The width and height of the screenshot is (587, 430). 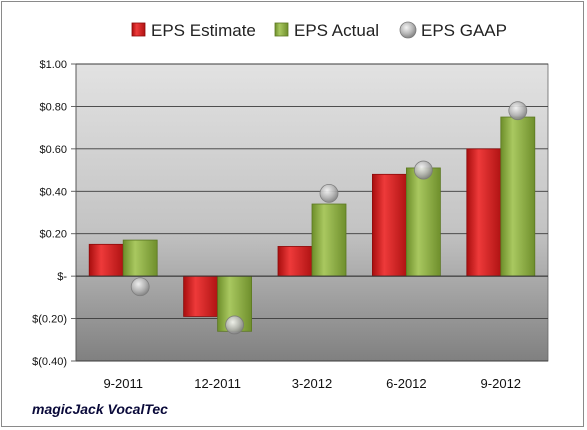 What do you see at coordinates (53, 192) in the screenshot?
I see `y-tick-label: $0.40` at bounding box center [53, 192].